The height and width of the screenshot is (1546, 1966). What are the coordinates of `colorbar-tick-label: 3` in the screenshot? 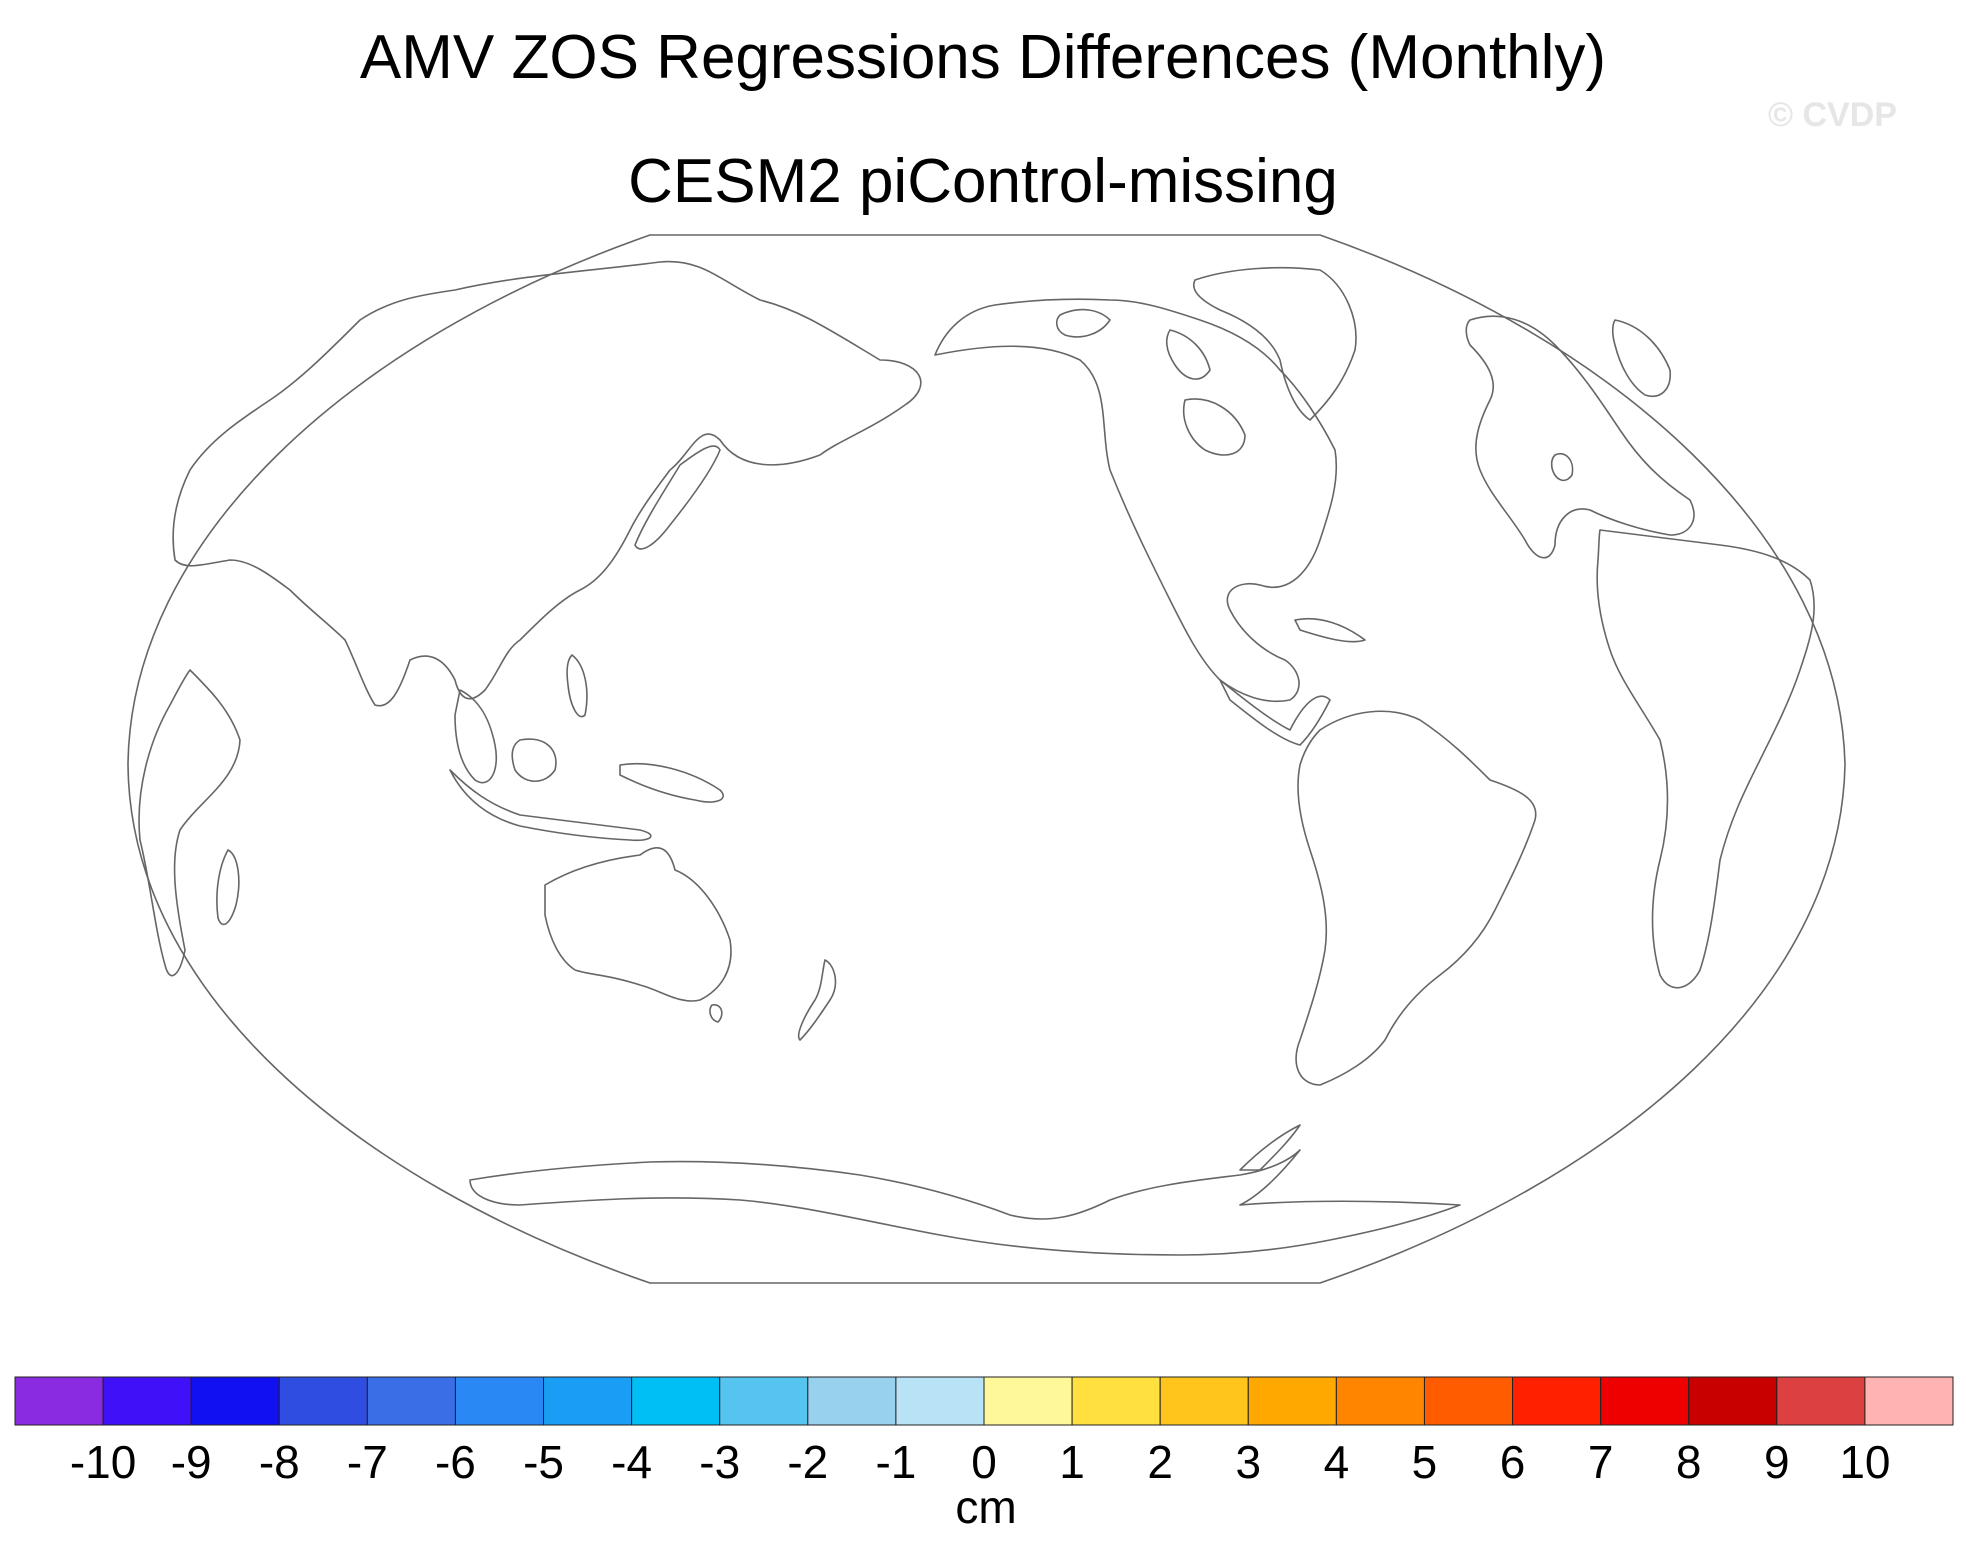 It's located at (1248, 1462).